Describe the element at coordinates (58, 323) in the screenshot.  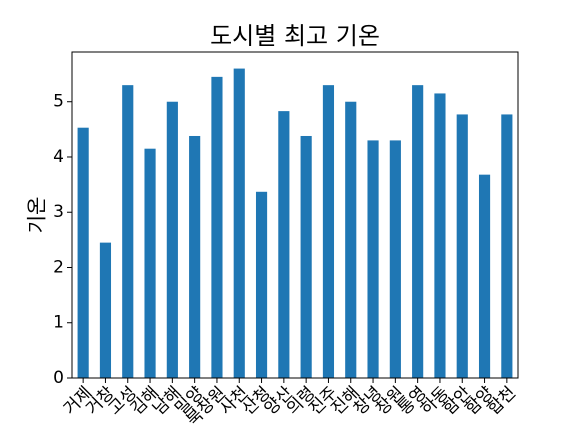
I see `y-tick-label: 1` at that location.